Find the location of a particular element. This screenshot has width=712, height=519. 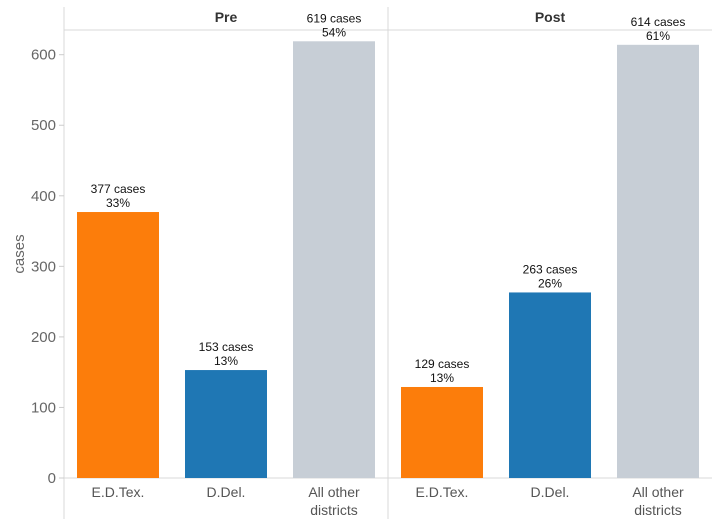

bar-cases-label: 129 cases is located at coordinates (442, 364).